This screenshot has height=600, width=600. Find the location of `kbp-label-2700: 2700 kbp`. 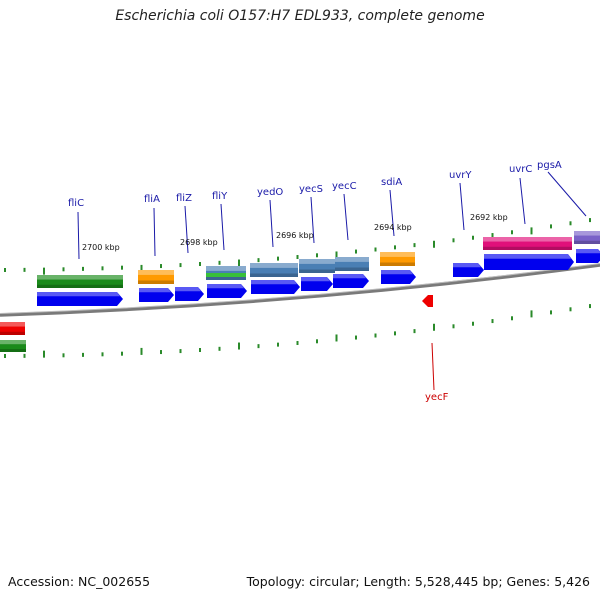

kbp-label-2700: 2700 kbp is located at coordinates (101, 247).